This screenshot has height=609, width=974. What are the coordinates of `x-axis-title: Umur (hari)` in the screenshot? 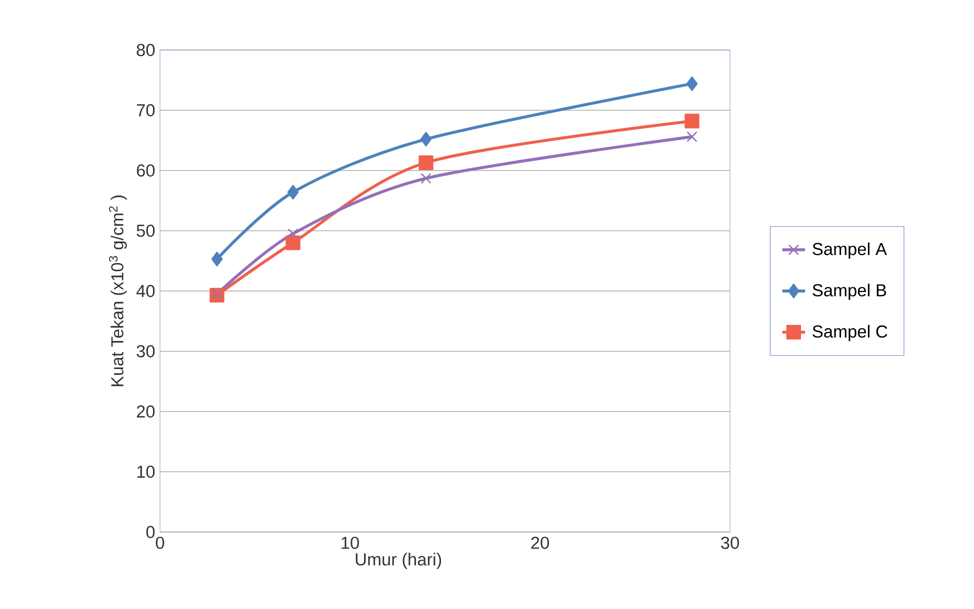 It's located at (399, 560).